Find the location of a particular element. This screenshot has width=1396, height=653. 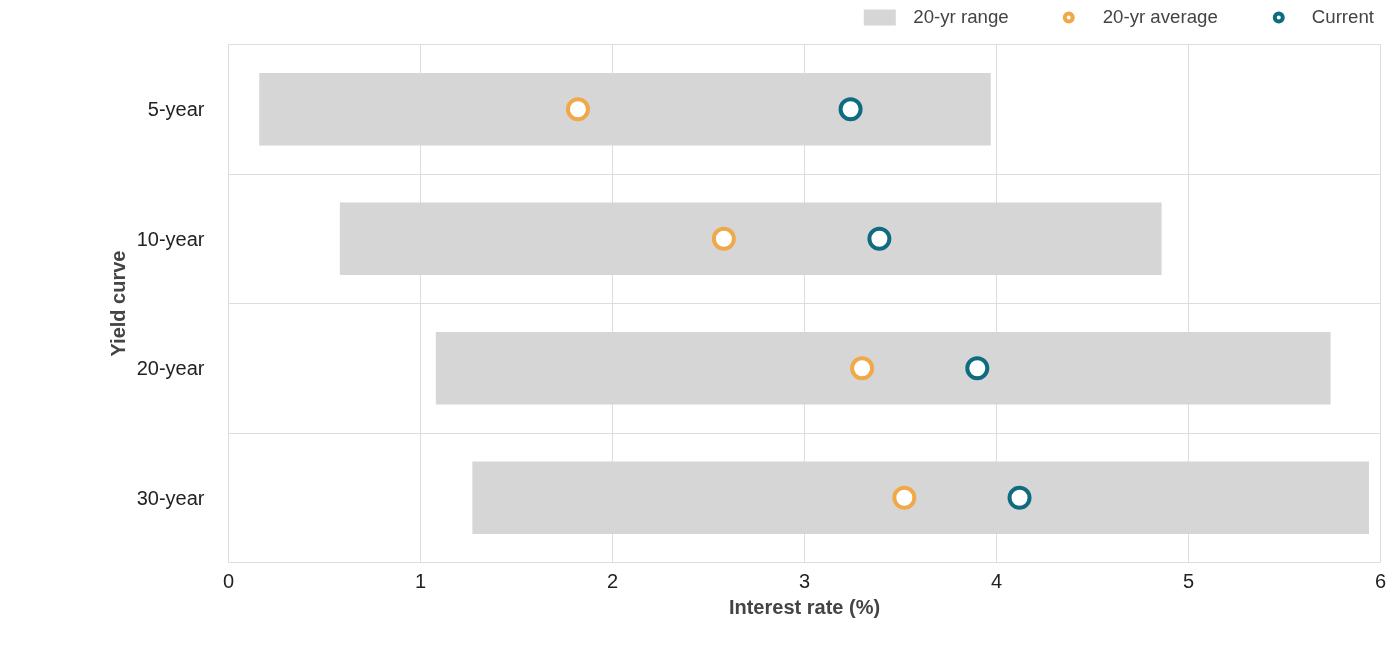

x-tick-label: 2 is located at coordinates (612, 580).